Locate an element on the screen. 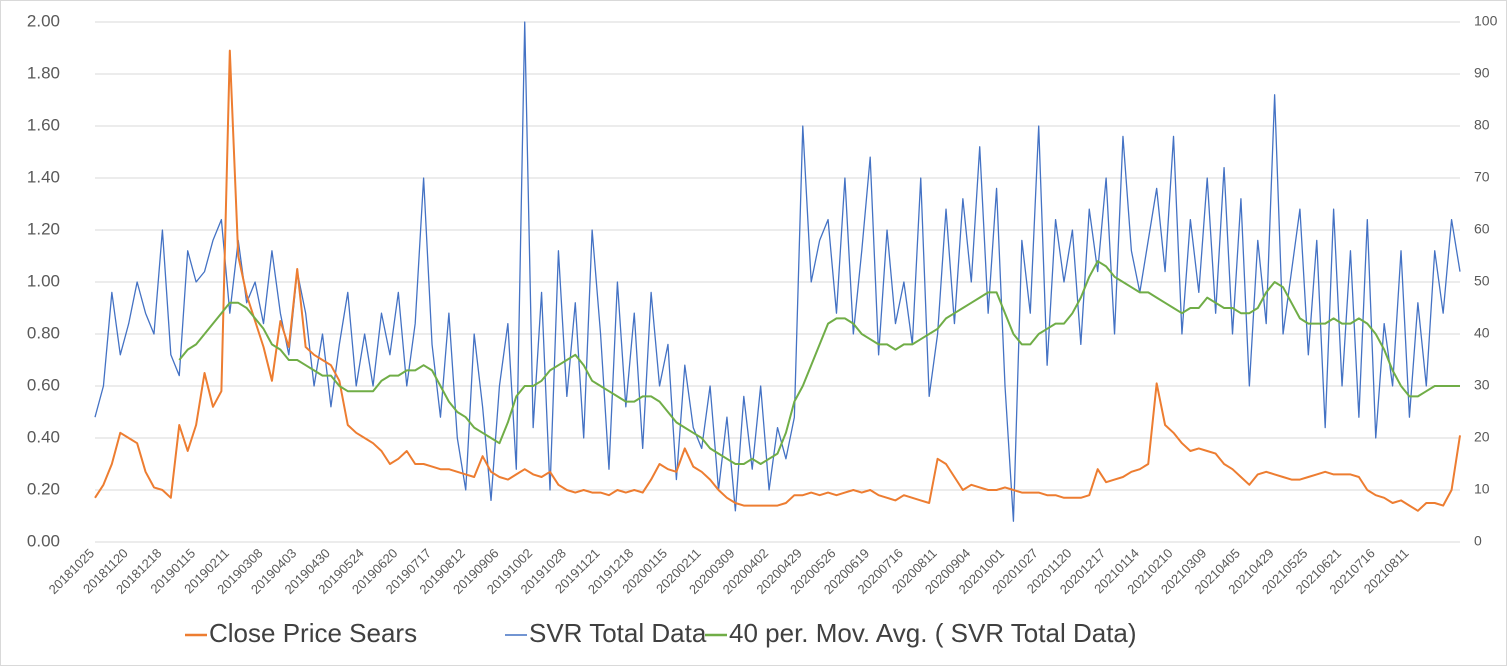  y-tick-label: 1.40 is located at coordinates (43, 176).